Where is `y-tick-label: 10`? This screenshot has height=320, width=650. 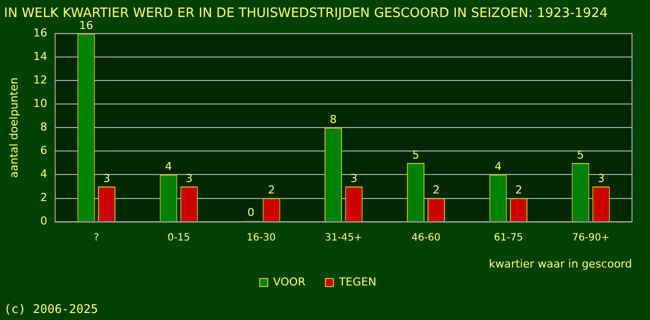 y-tick-label: 10 is located at coordinates (40, 103).